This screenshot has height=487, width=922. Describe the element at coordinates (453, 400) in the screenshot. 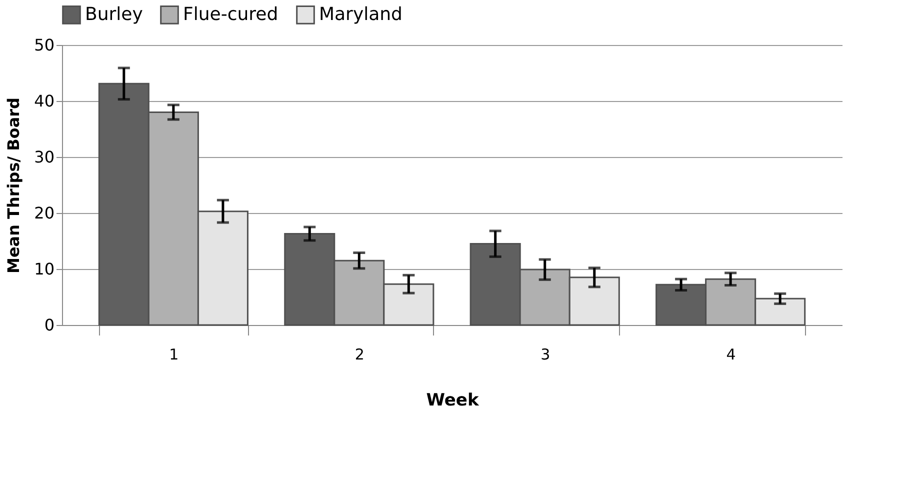

I see `x-axis-title: Week` at that location.